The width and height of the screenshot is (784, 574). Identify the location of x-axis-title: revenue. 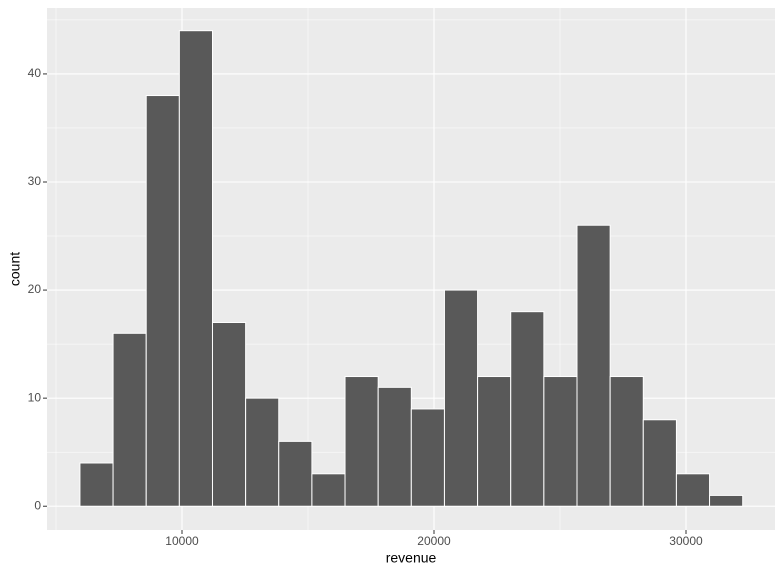
(411, 558).